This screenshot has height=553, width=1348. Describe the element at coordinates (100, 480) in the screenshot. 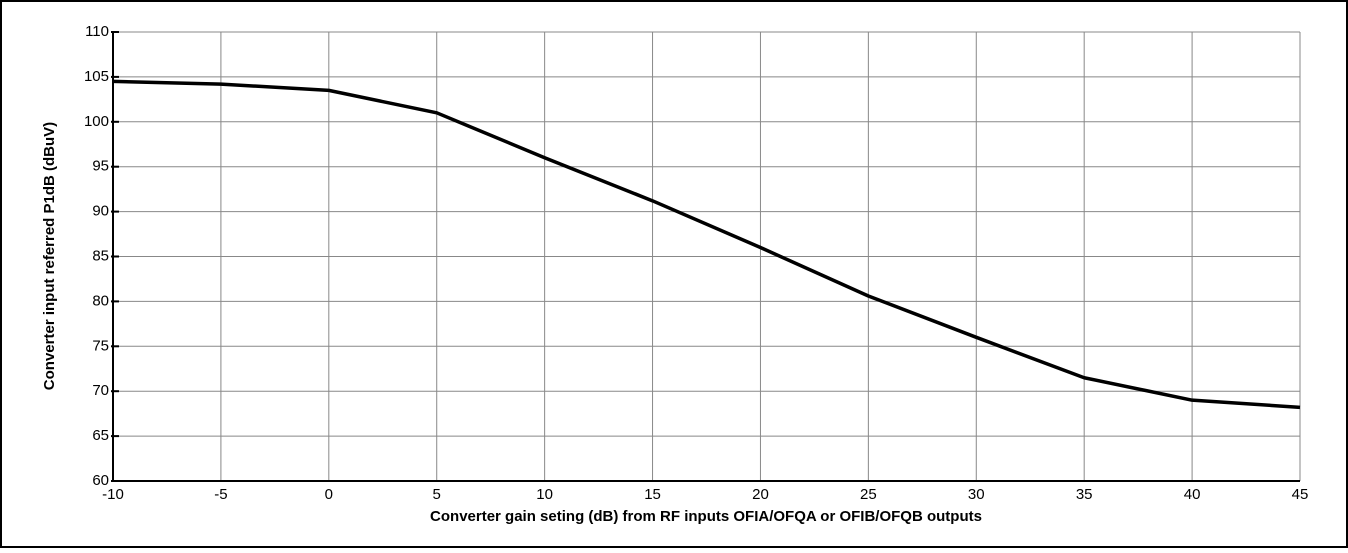

I see `y-tick-label: 60` at that location.